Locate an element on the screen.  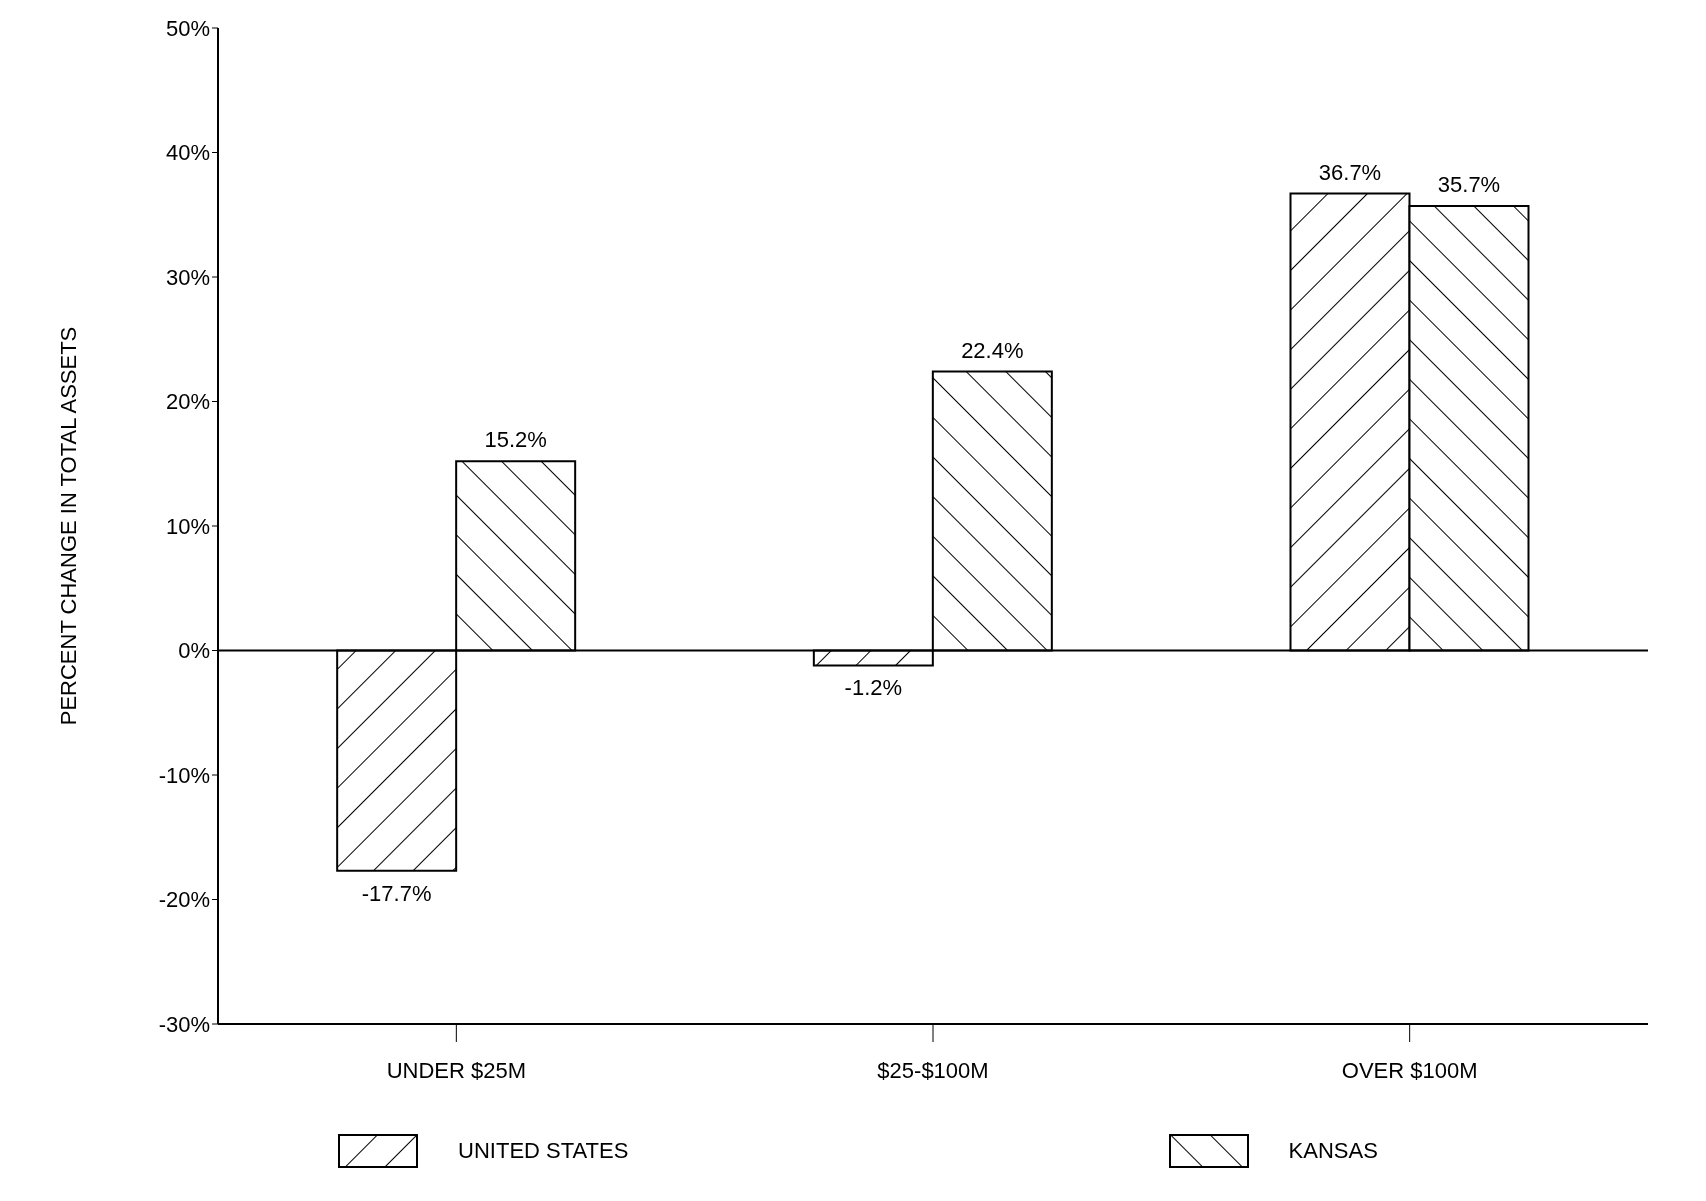
x-tick-label: $25-$100M is located at coordinates (933, 1070).